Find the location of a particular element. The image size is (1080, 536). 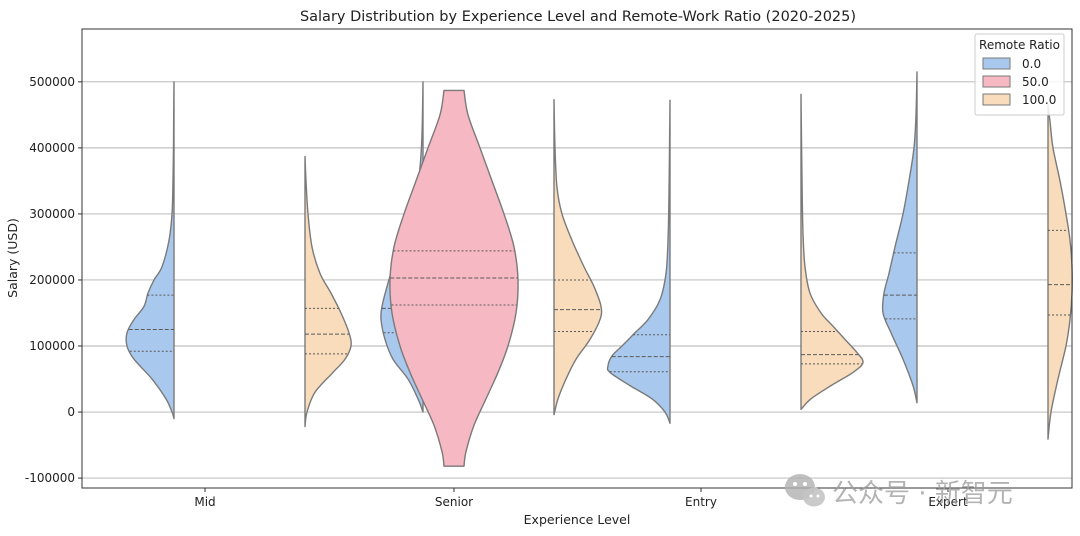

legend-item: 100.0 is located at coordinates (1019, 100).